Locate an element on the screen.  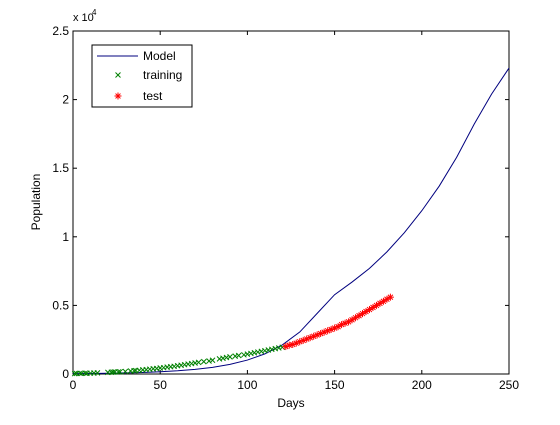
x-tick-label: 150 is located at coordinates (335, 385).